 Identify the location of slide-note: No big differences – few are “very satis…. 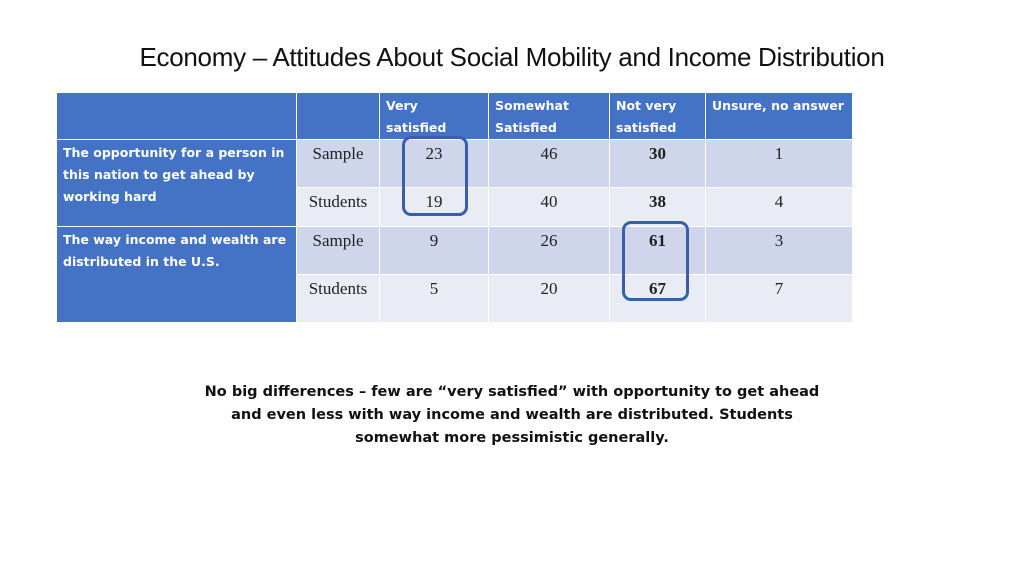
(512, 415).